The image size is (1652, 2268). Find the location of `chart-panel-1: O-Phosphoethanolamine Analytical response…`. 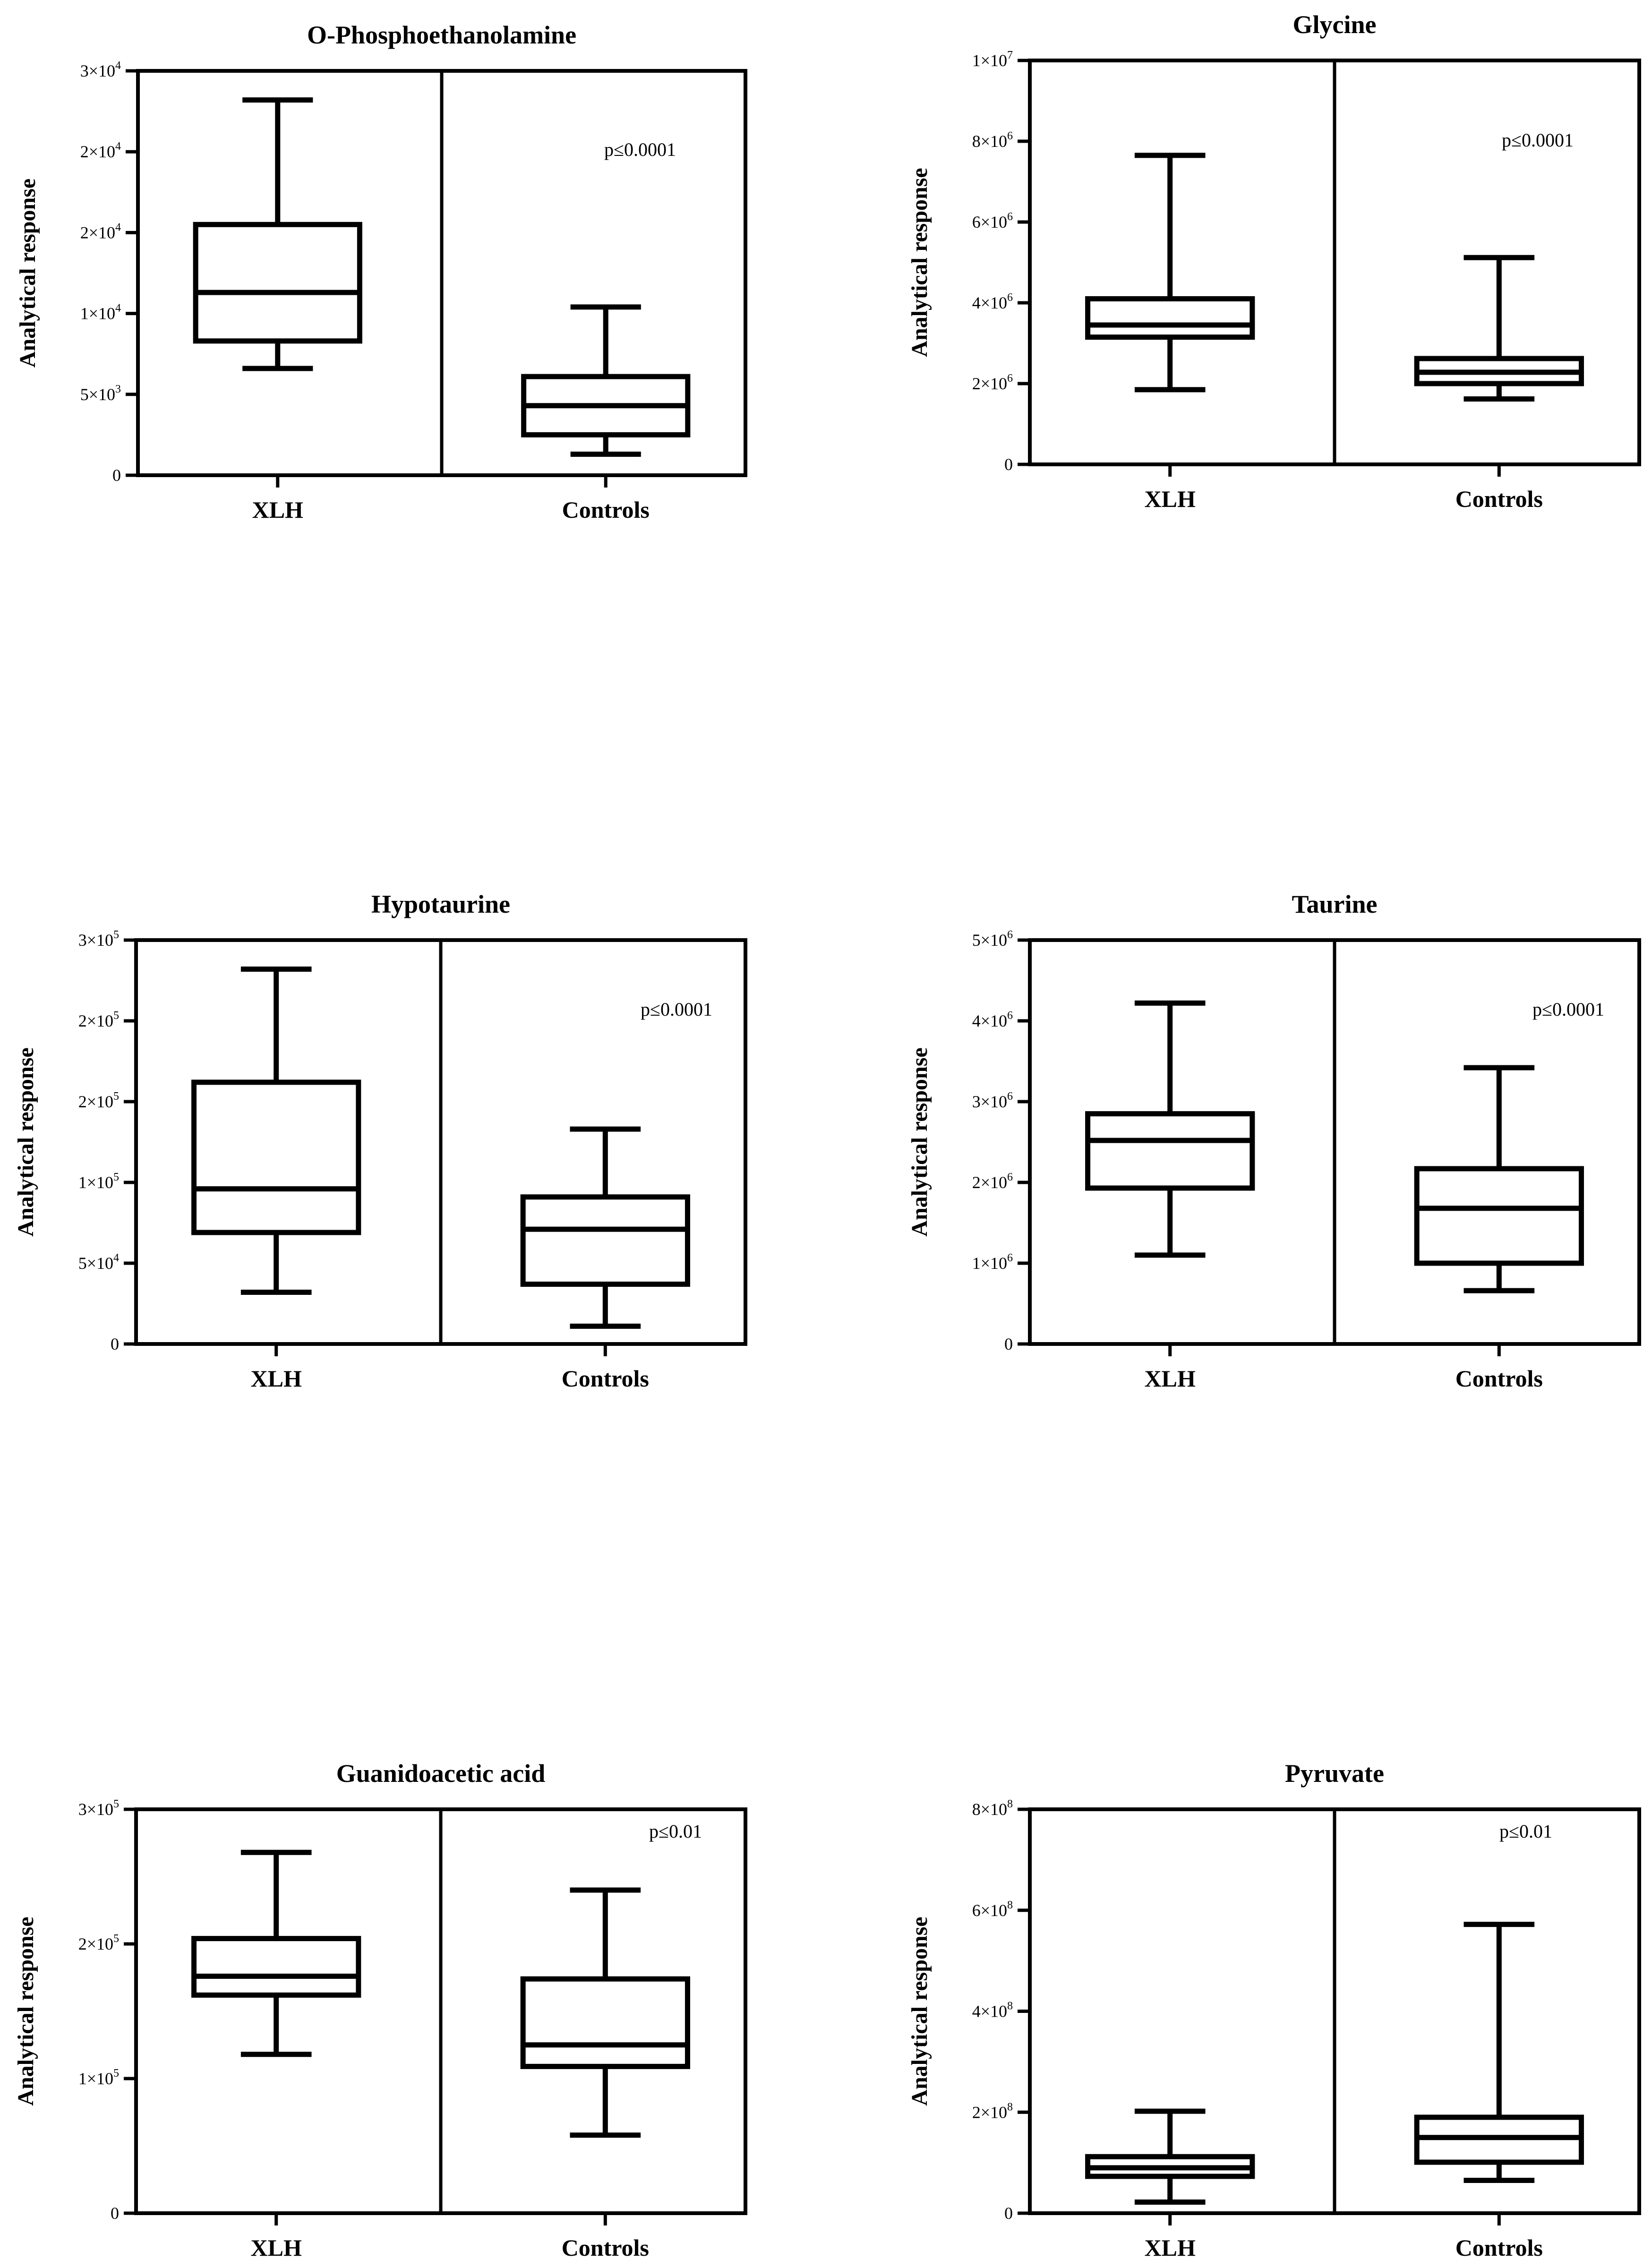

chart-panel-1: O-Phosphoethanolamine Analytical response… is located at coordinates (381, 272).